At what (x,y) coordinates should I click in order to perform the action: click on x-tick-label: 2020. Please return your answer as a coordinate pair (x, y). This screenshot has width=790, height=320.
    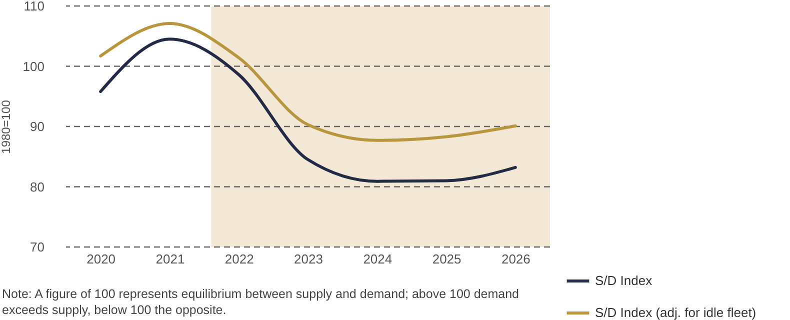
    Looking at the image, I should click on (101, 259).